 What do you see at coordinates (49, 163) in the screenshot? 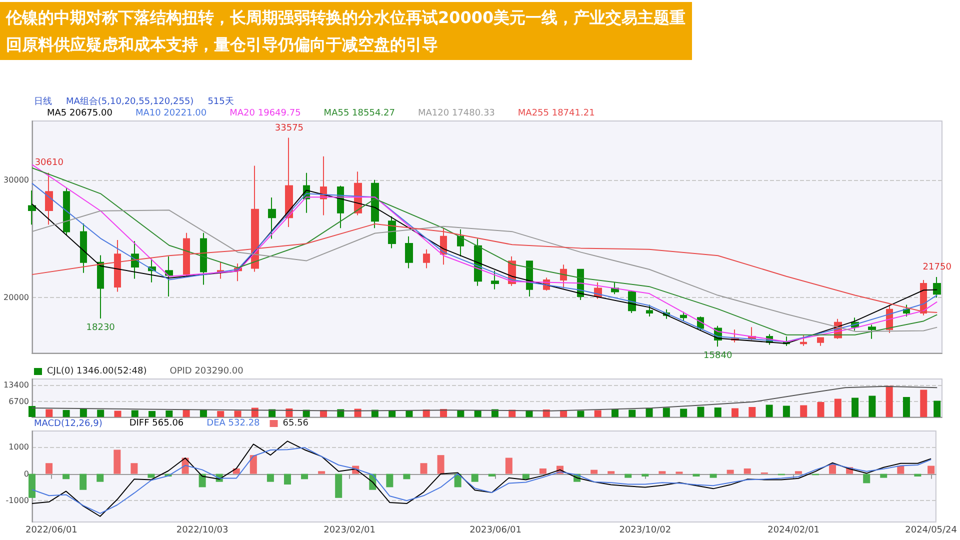
I see `annotation: 30610` at bounding box center [49, 163].